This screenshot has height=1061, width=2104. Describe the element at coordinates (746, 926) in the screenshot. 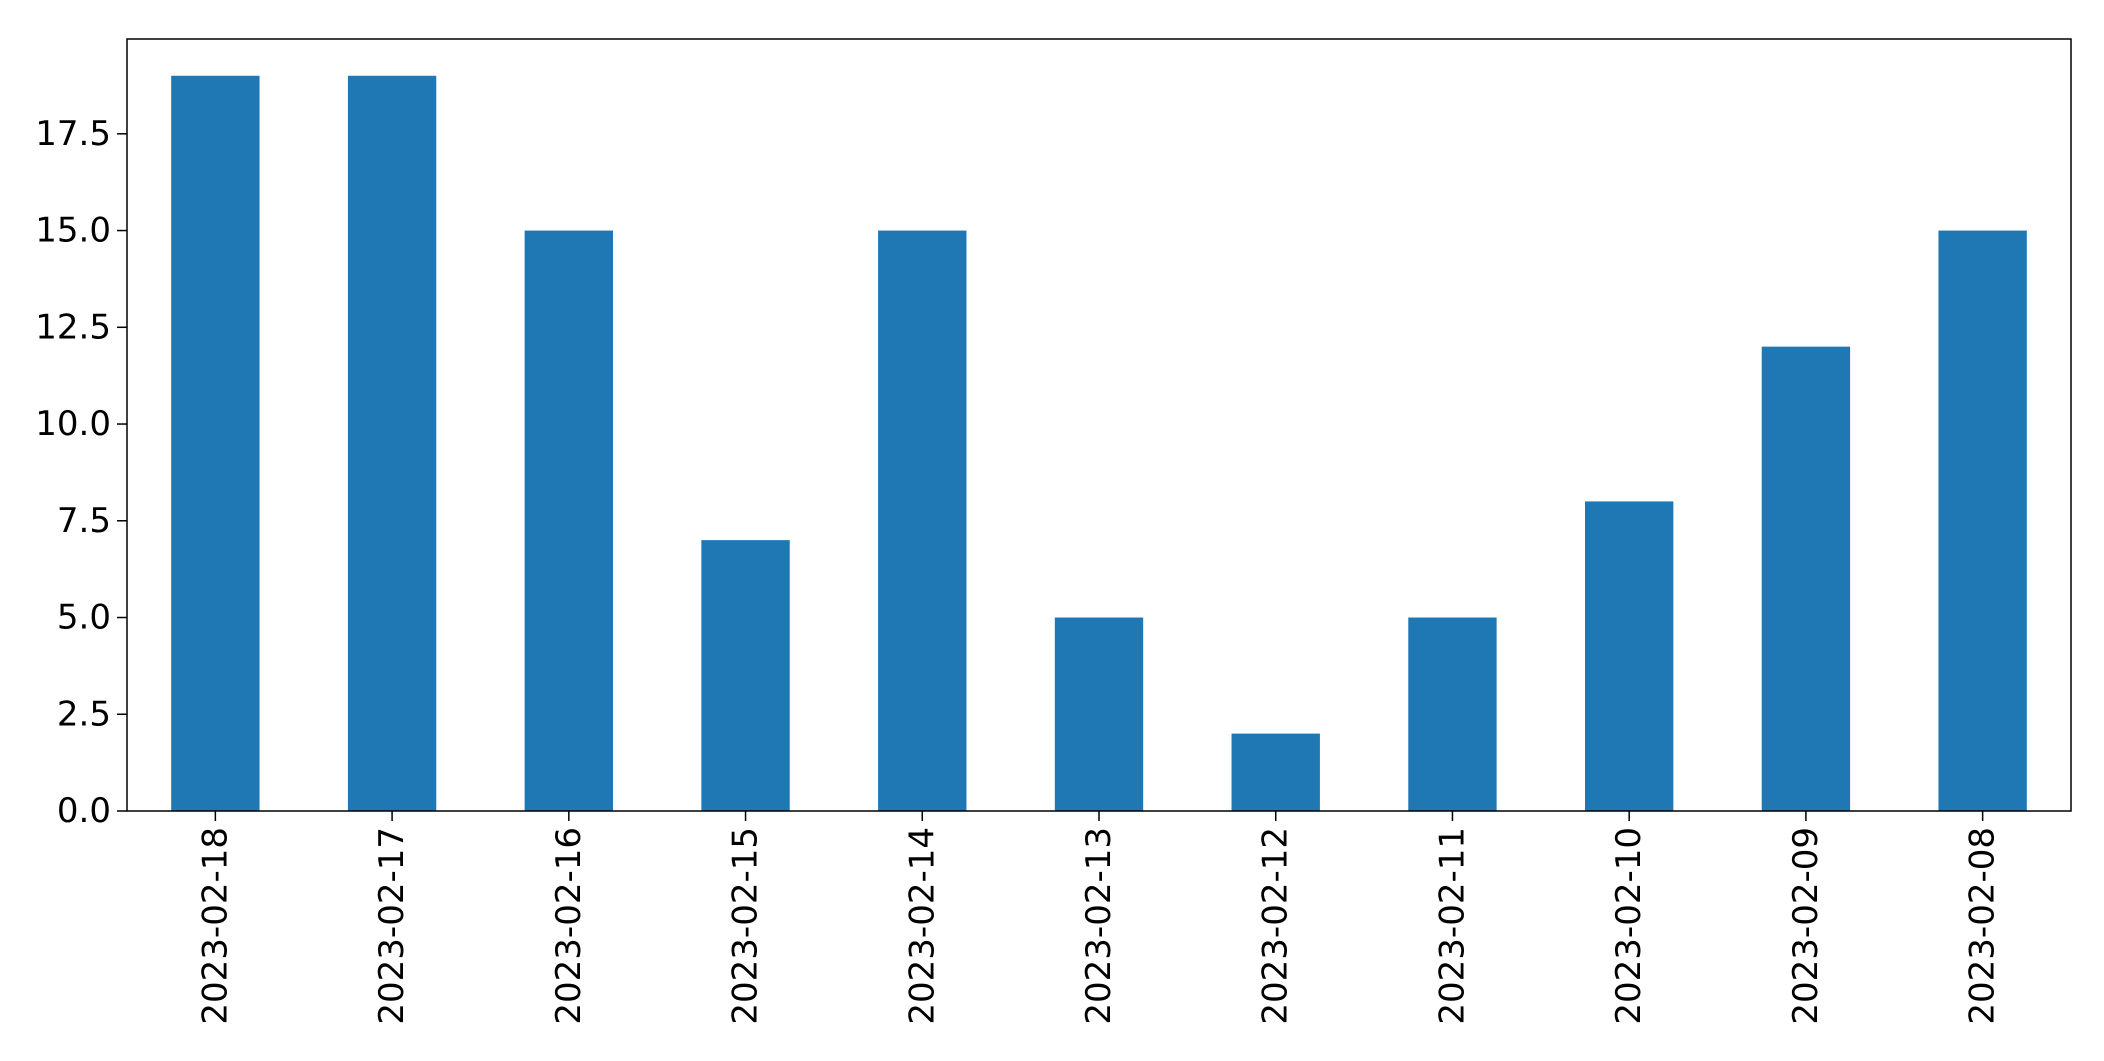

I see `x-tick-label: 2023-02-15` at that location.